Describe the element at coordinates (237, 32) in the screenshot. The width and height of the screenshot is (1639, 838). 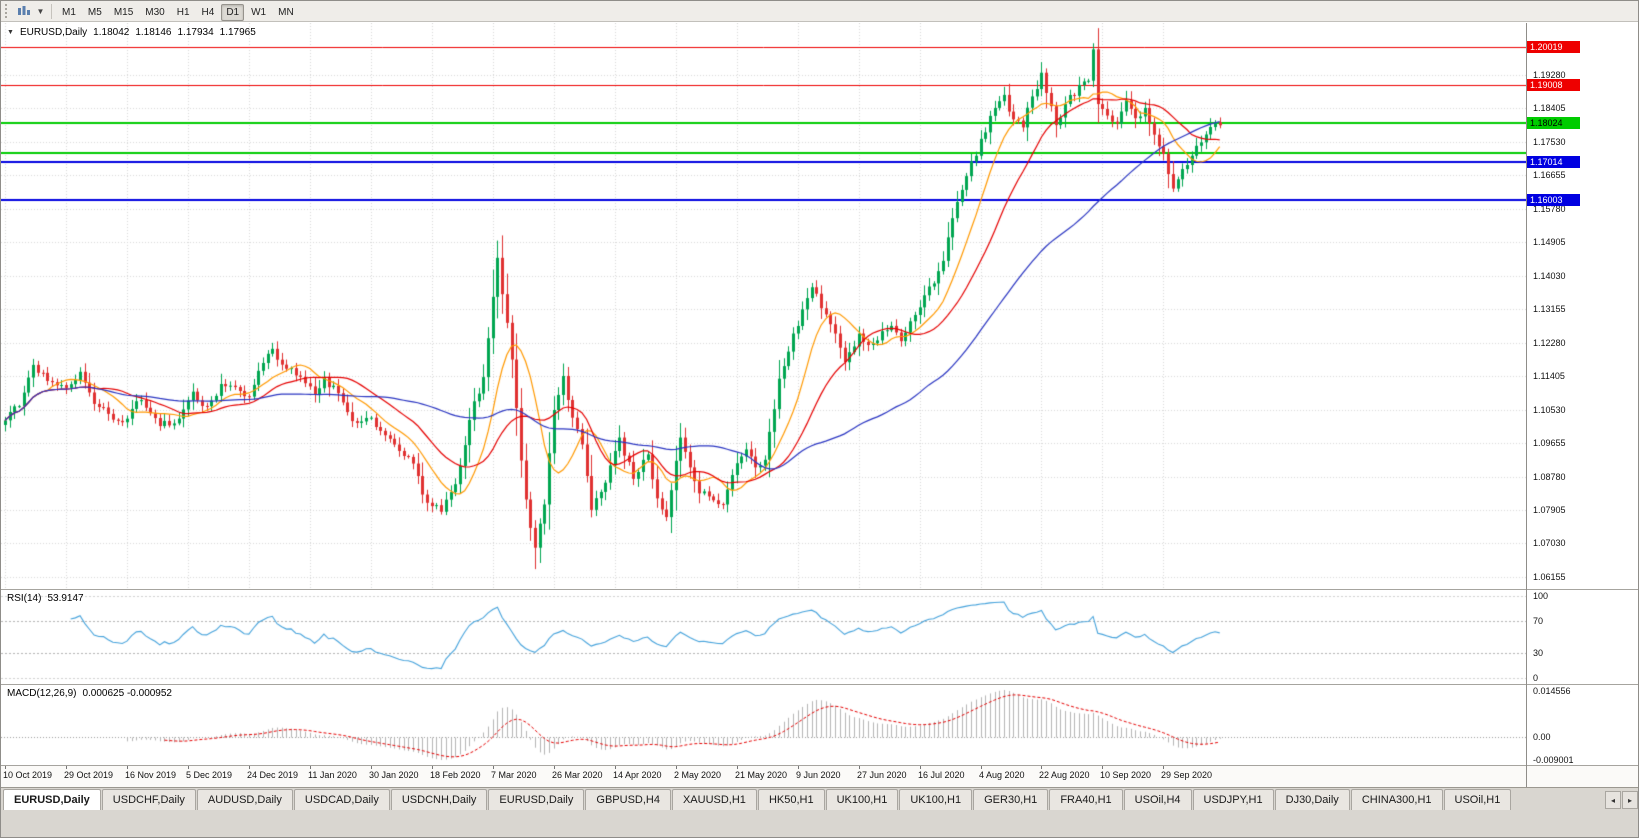
I see `ohlc-close: 1.17965` at that location.